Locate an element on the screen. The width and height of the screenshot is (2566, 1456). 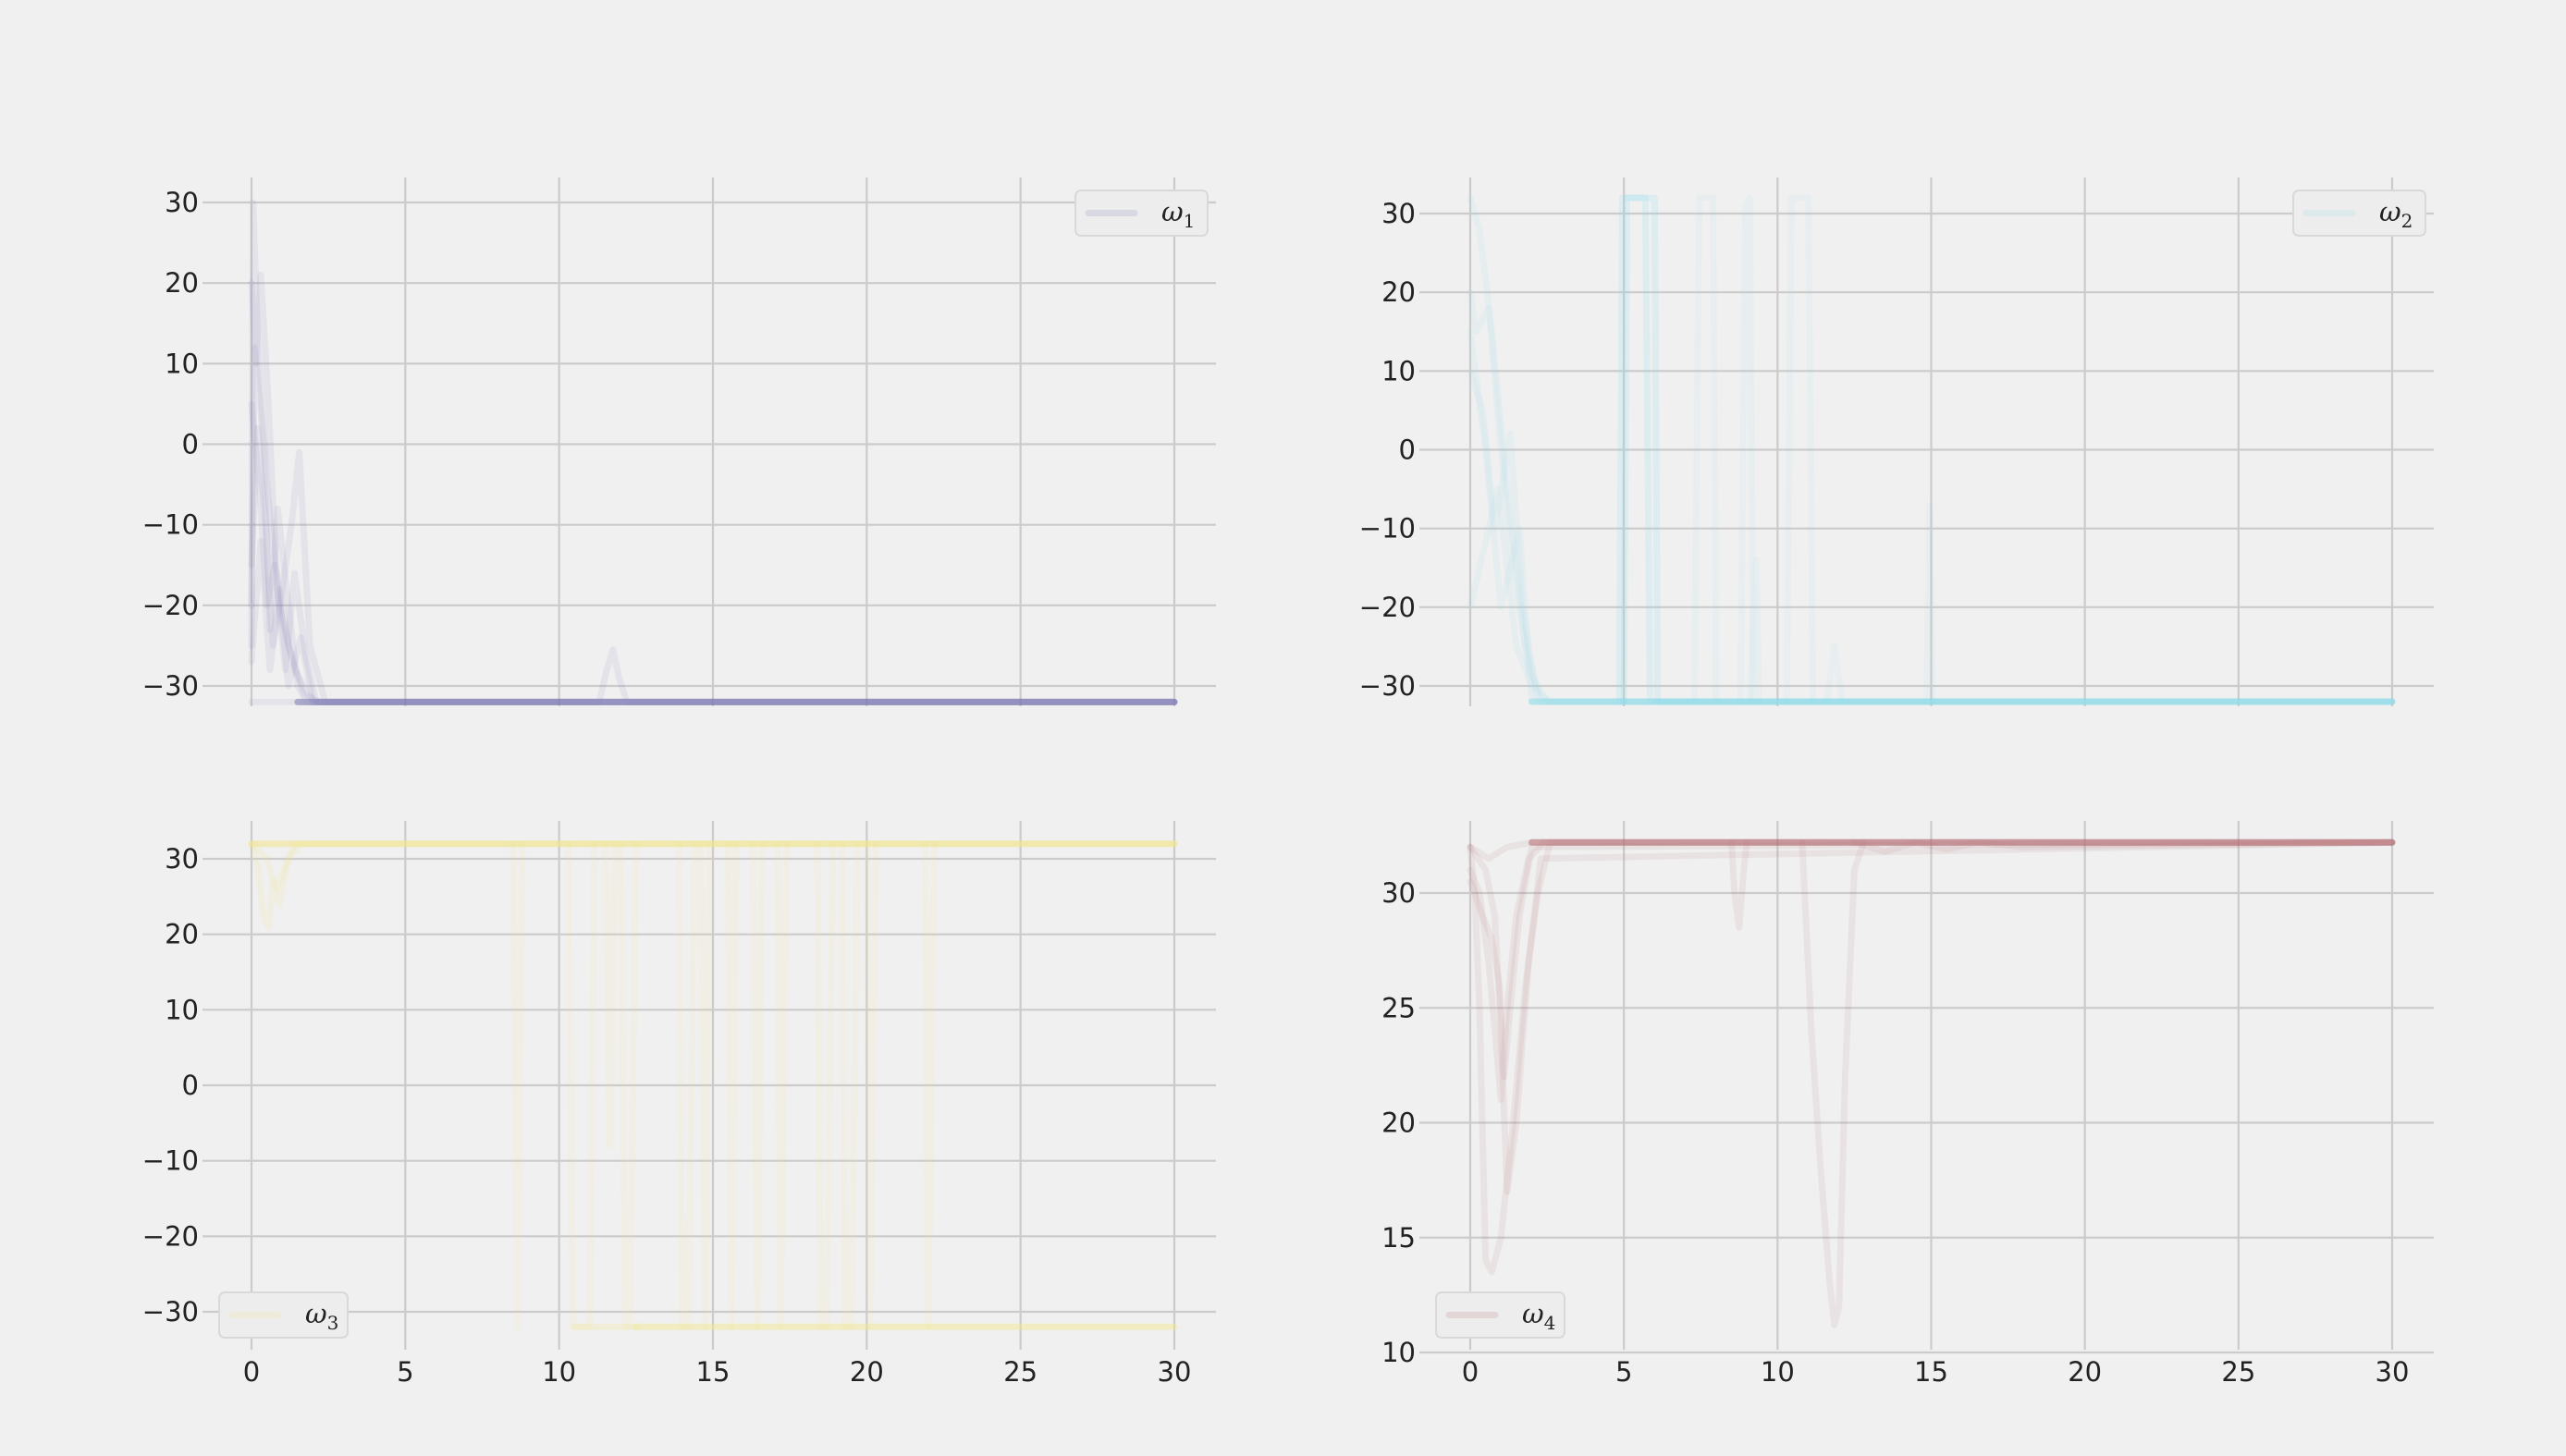
y-tick-label-4-3: 25 is located at coordinates (1398, 1007).